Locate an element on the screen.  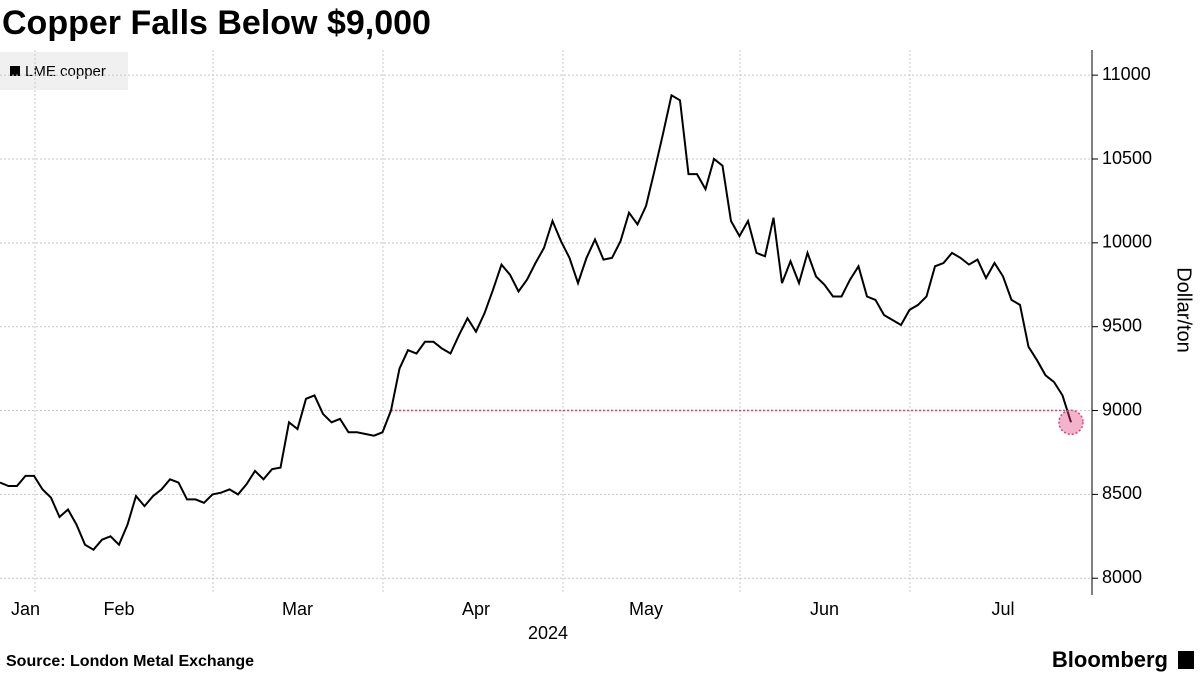
y-axis-label: Dollar/ton is located at coordinates (1184, 310).